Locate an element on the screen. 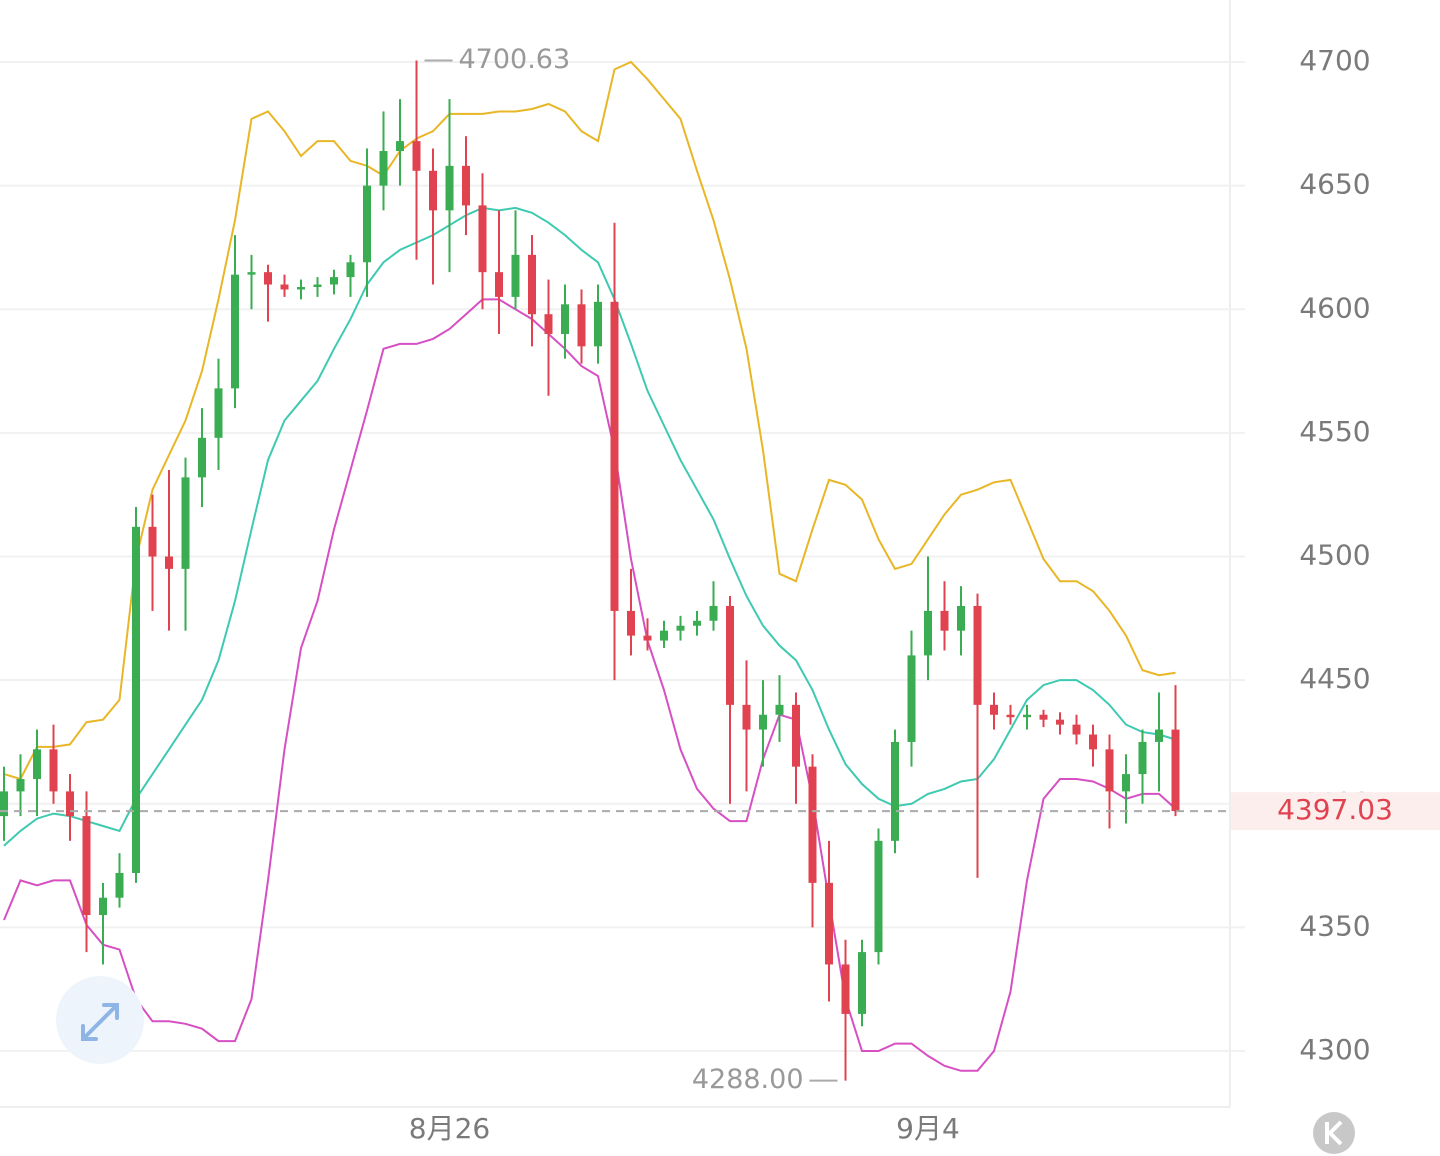 Image resolution: width=1440 pixels, height=1156 pixels. y-tick-label: 4700 is located at coordinates (1334, 60).